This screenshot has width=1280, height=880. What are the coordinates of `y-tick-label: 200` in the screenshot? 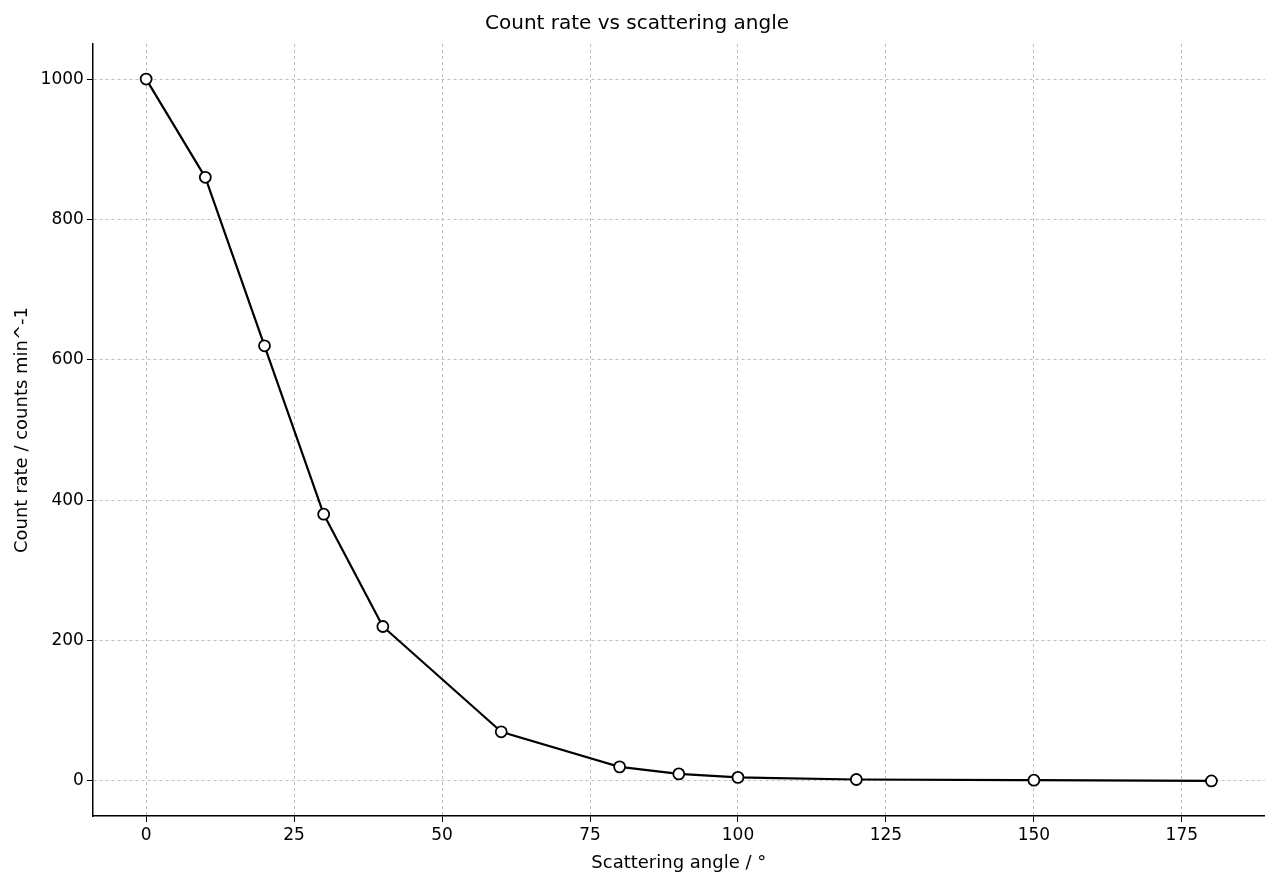 It's located at (67, 638).